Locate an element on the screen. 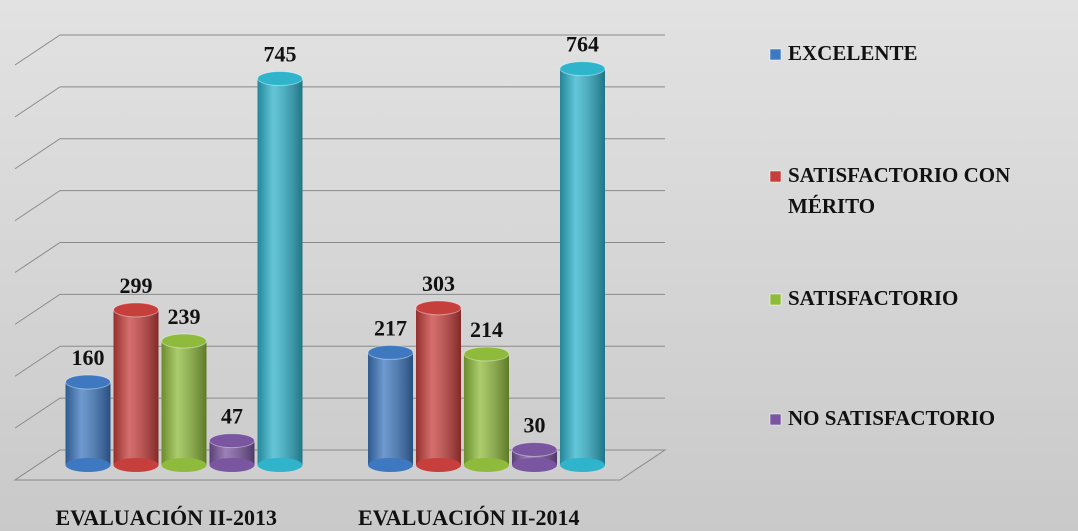 This screenshot has height=531, width=1078. data-label: 239 is located at coordinates (184, 316).